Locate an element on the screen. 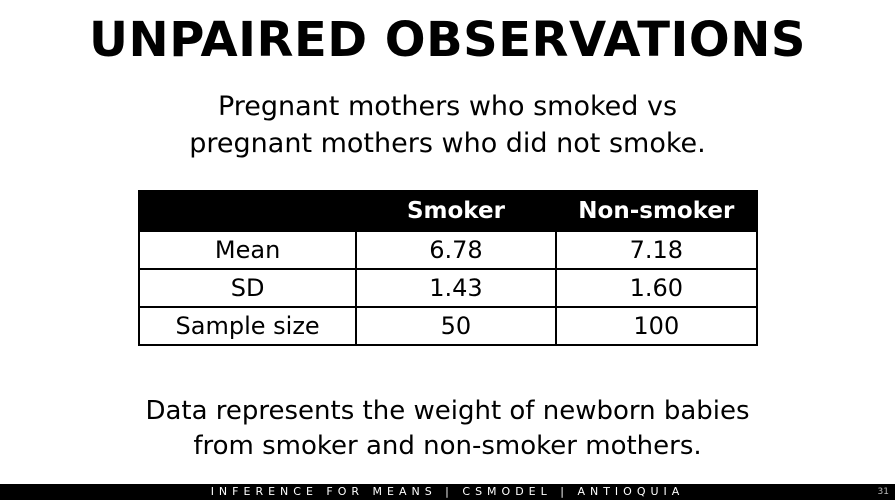 This screenshot has width=895, height=500. smoker-value: 1.43 is located at coordinates (456, 288).